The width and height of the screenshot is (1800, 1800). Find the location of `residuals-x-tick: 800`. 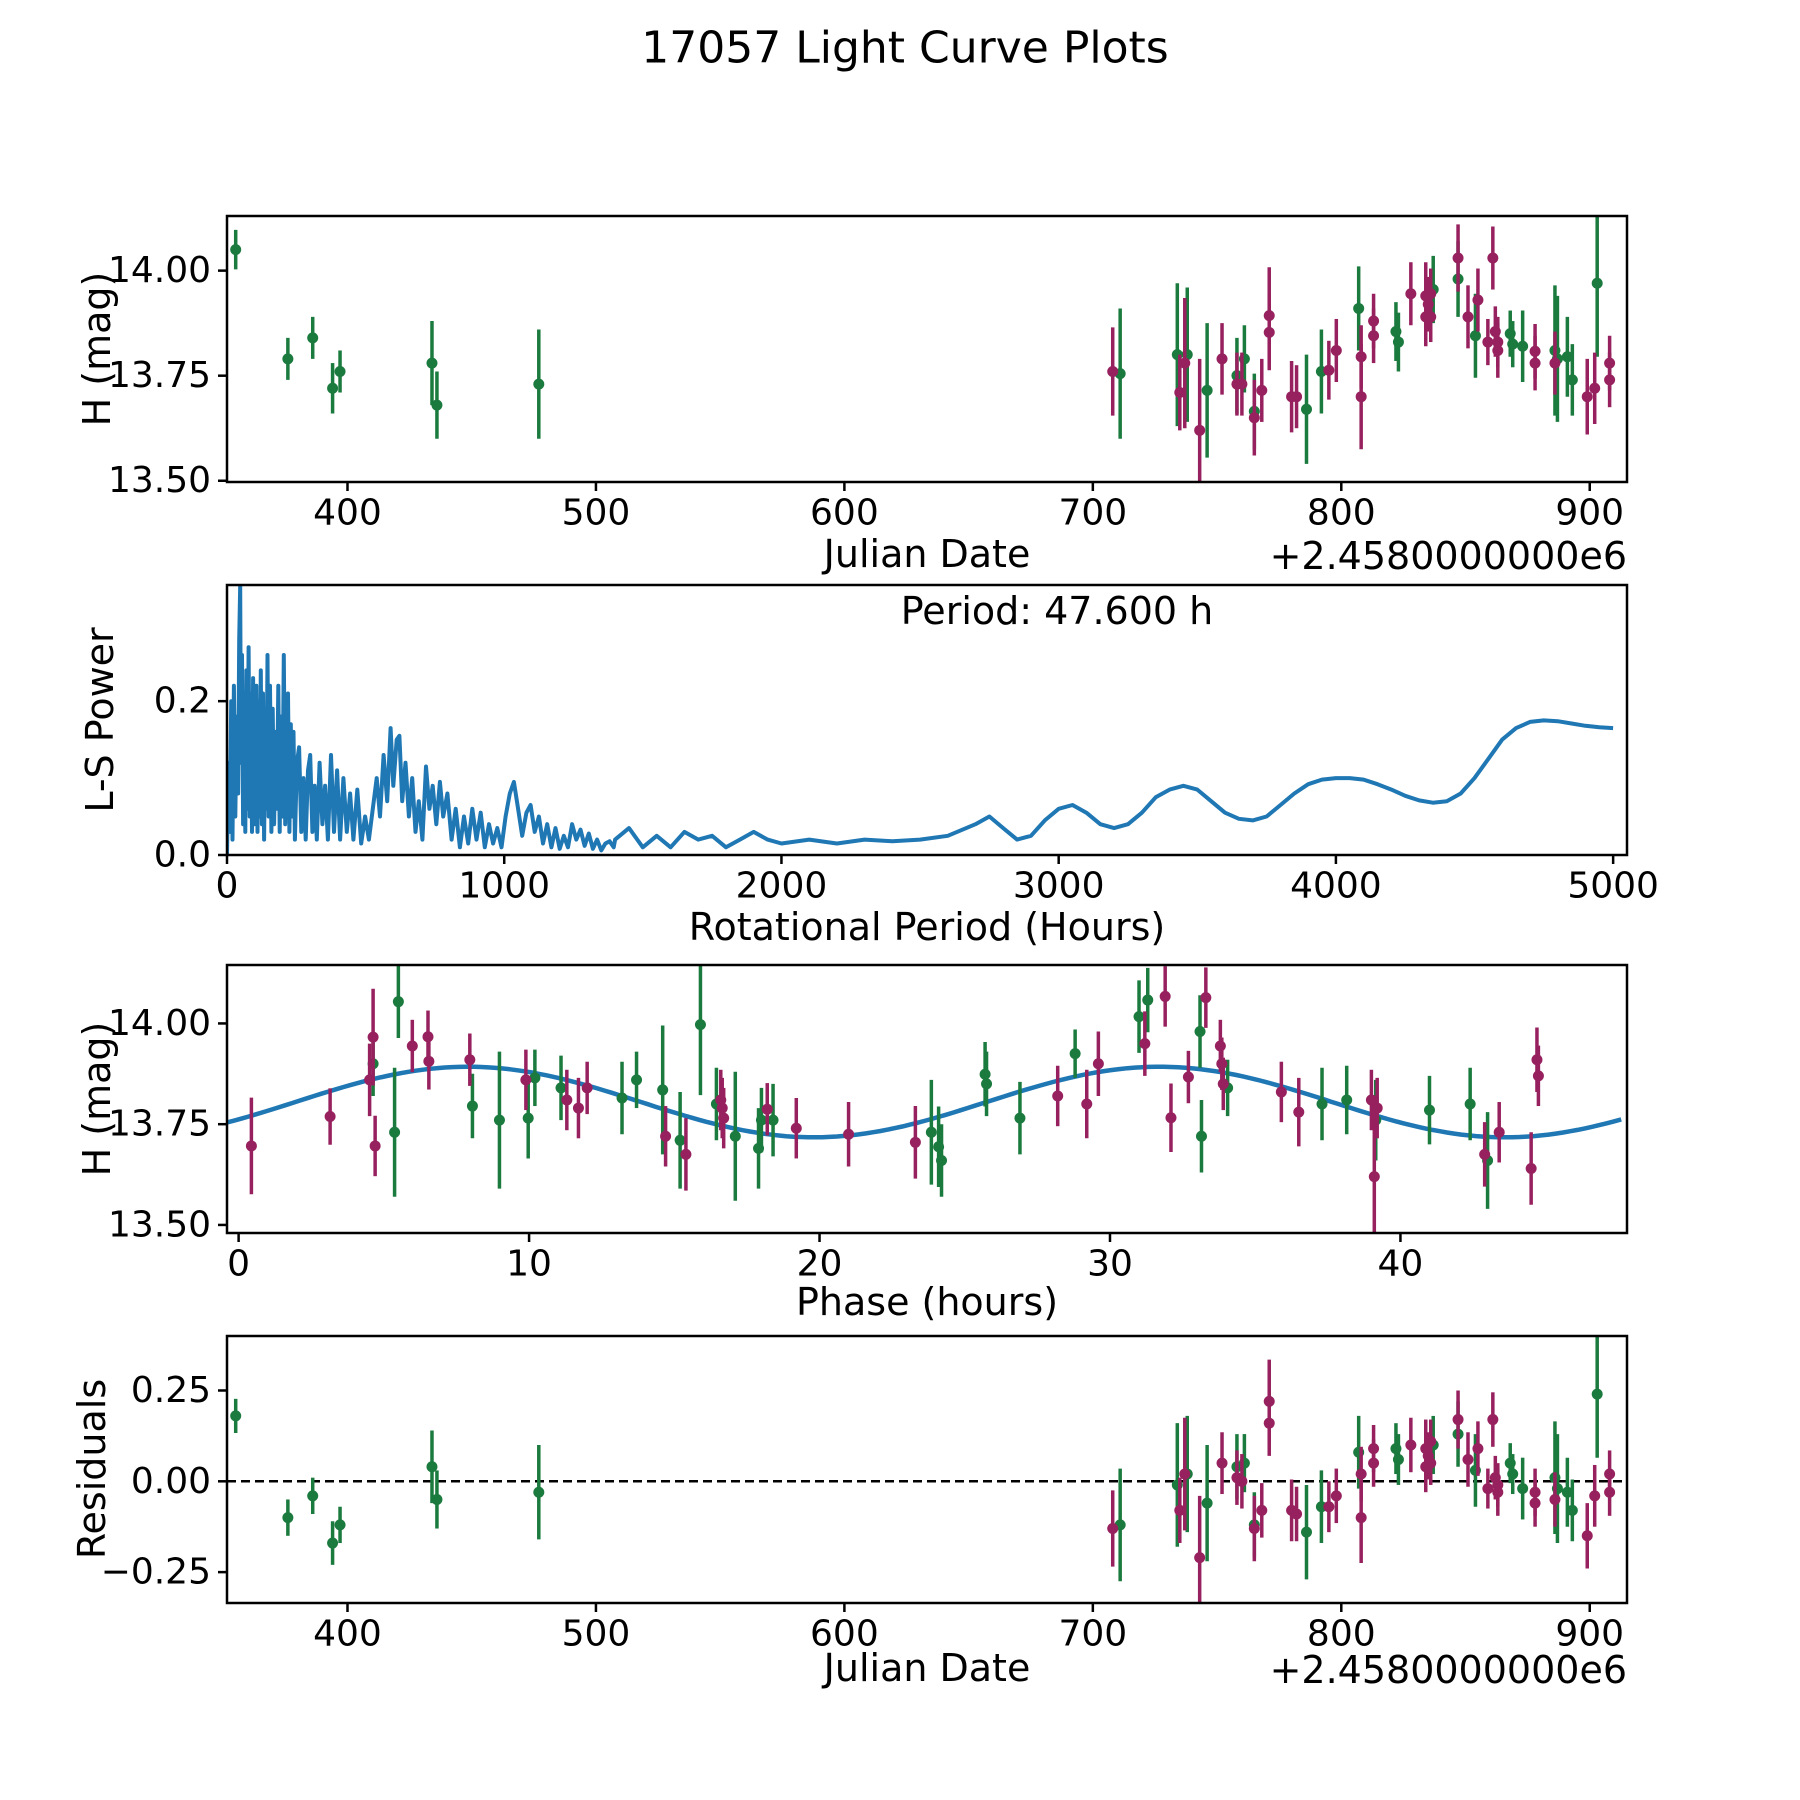

residuals-x-tick: 800 is located at coordinates (1341, 1634).